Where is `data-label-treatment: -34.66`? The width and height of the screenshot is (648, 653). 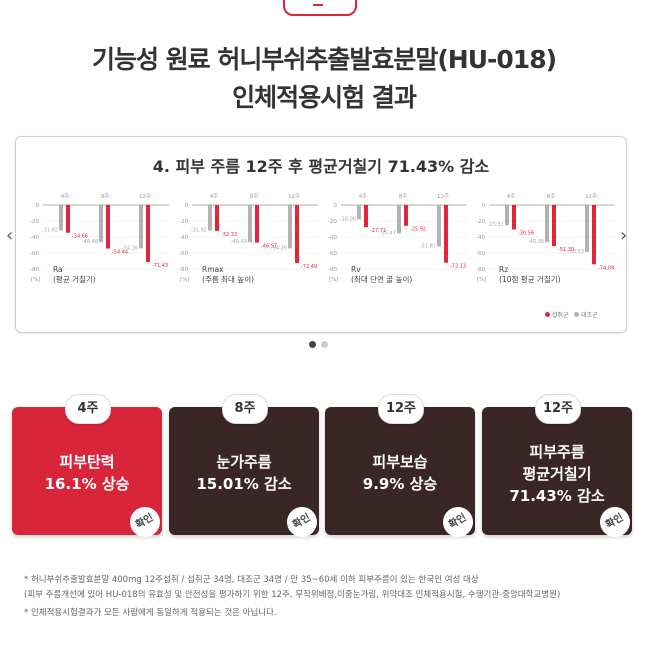 data-label-treatment: -34.66 is located at coordinates (80, 237).